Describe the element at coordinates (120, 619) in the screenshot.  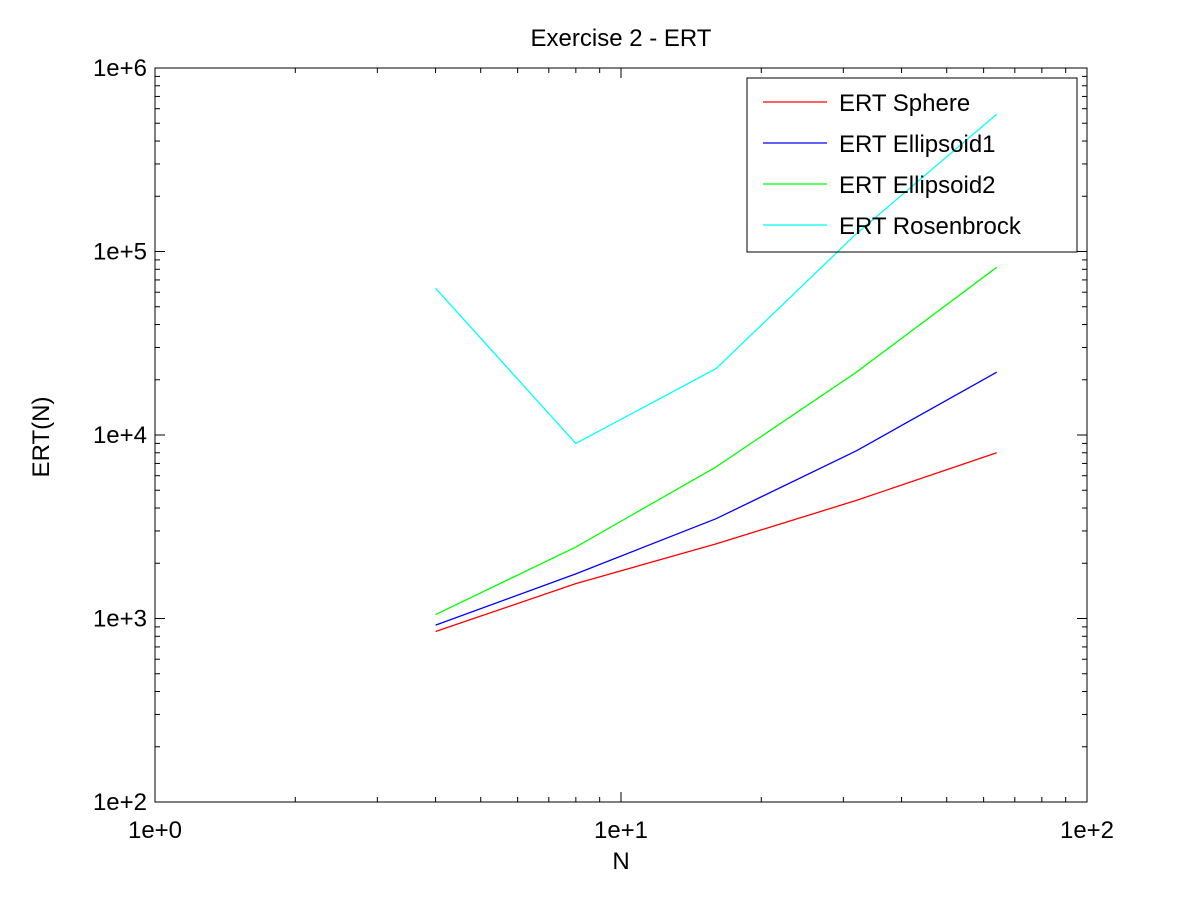
I see `y-tick-label: 1e+3` at that location.